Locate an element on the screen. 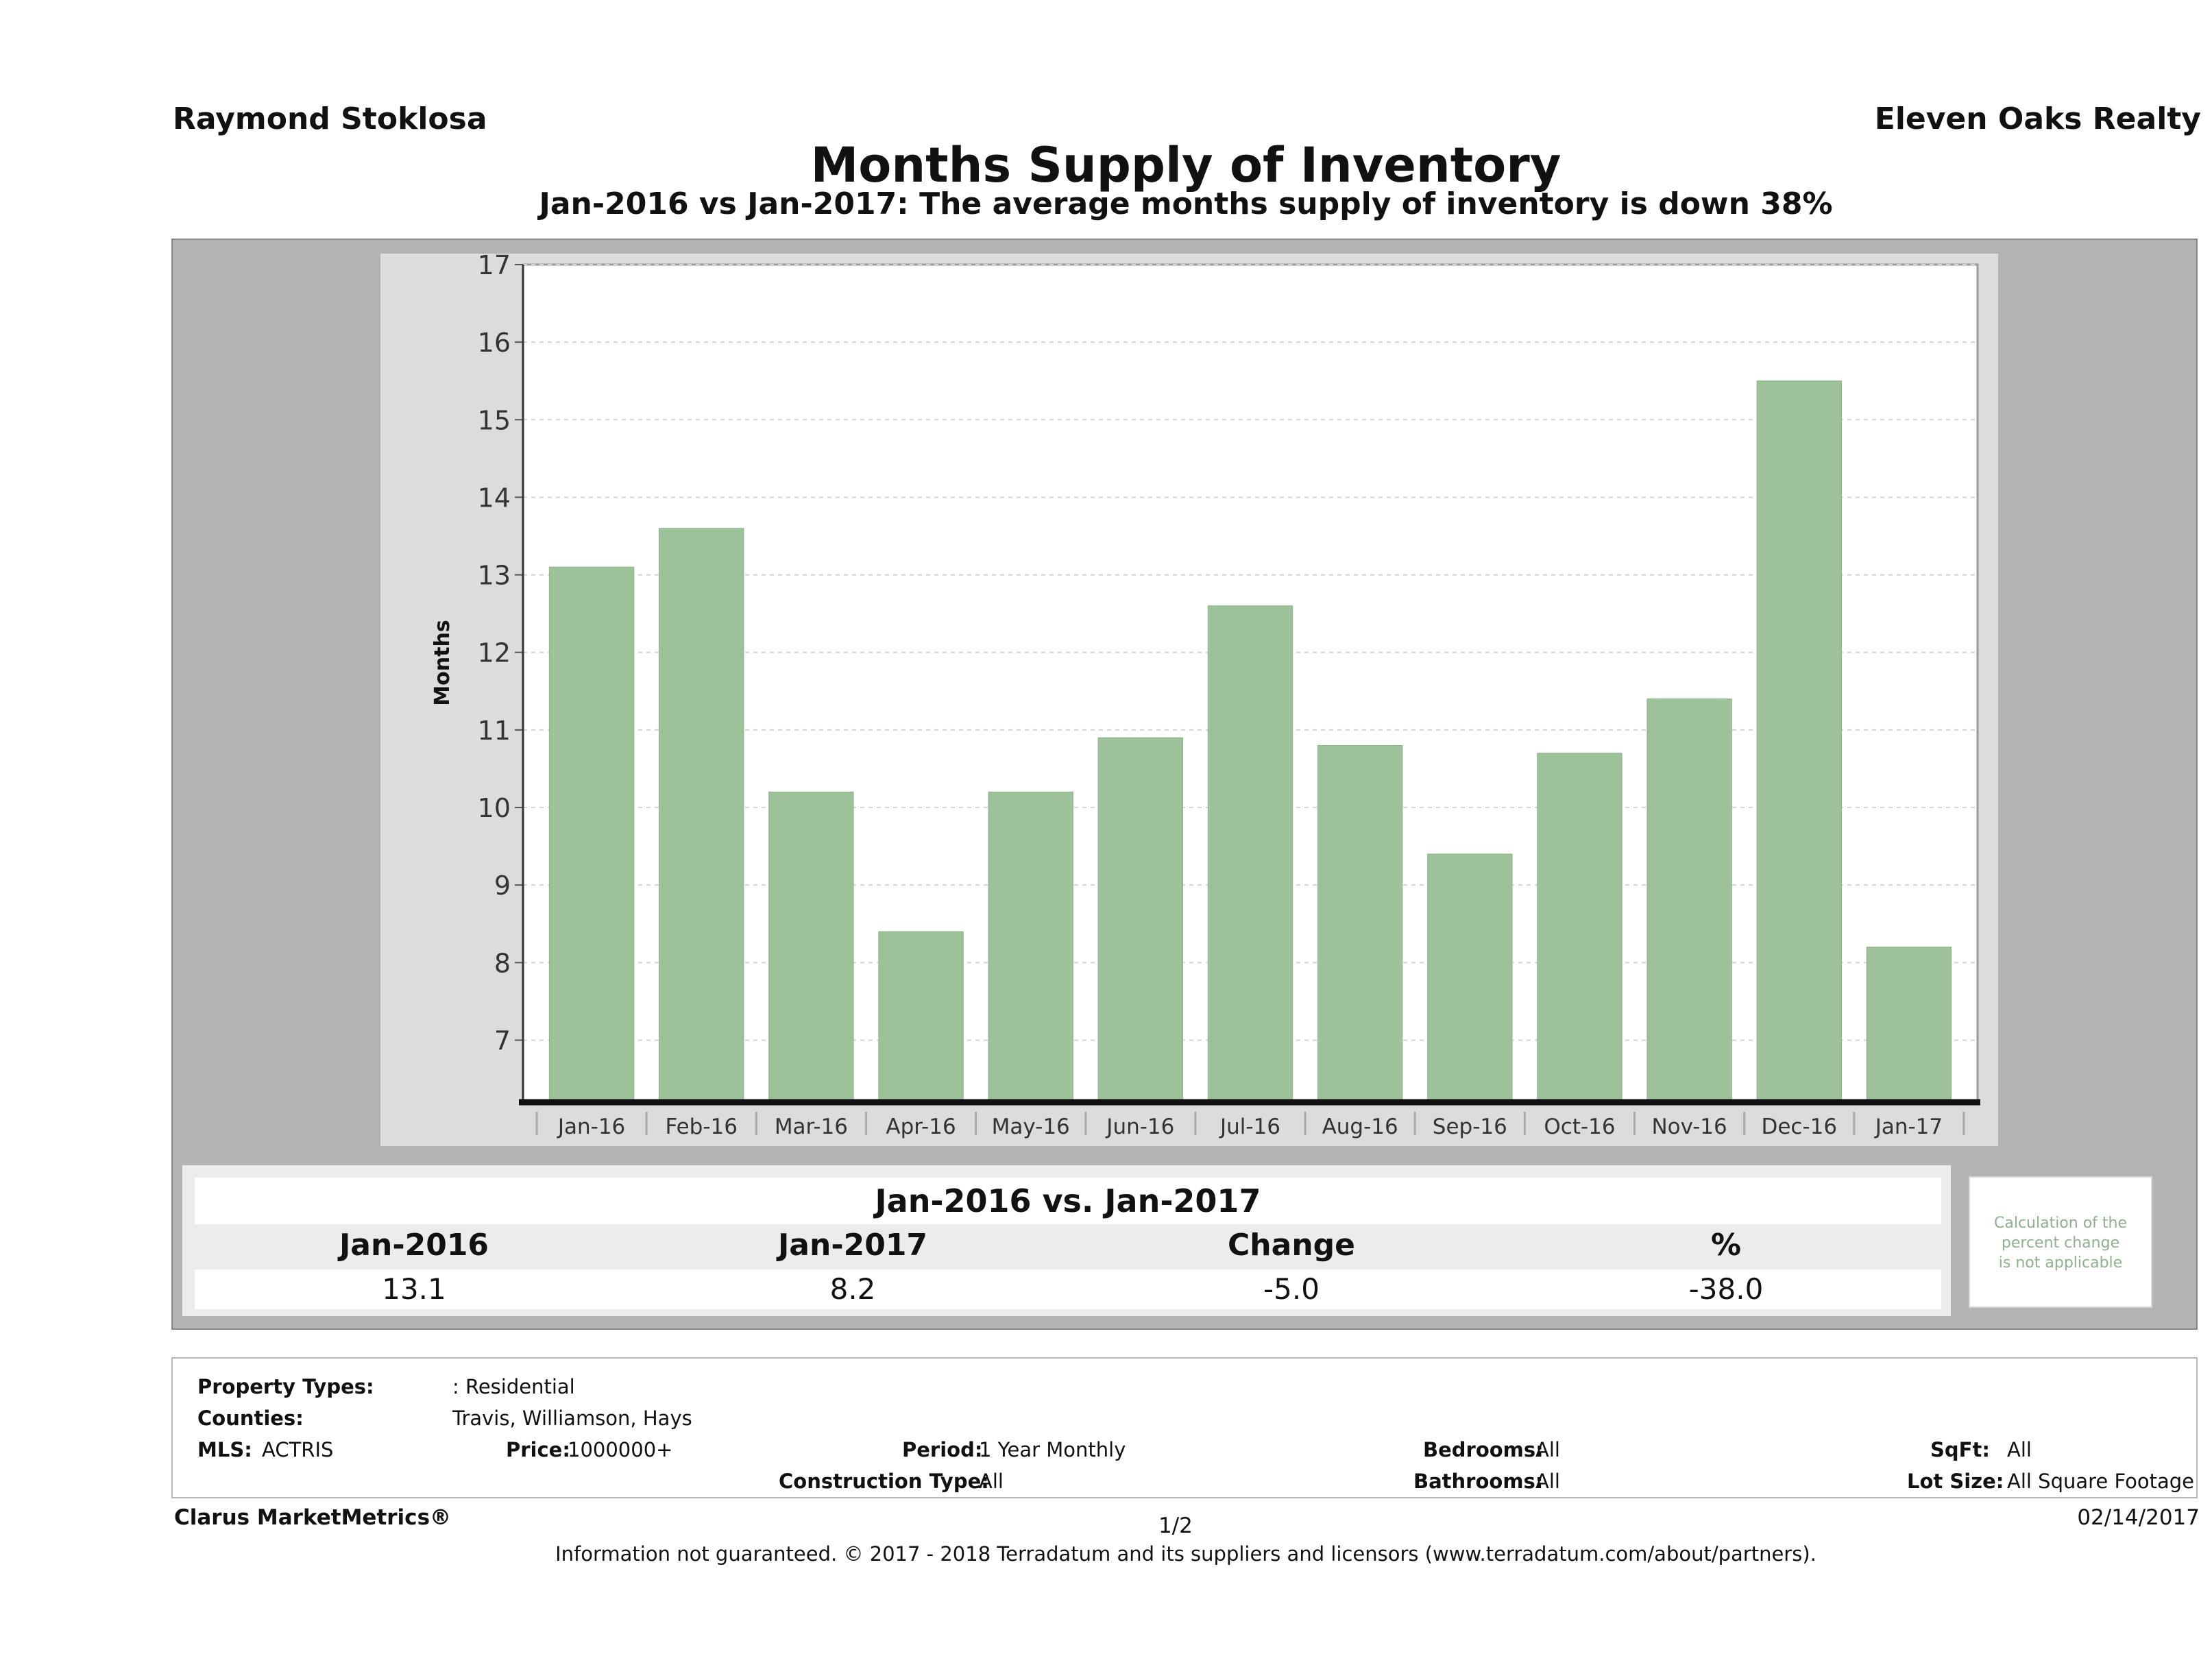  bedrooms-label: Bedrooms: is located at coordinates (1483, 1449).